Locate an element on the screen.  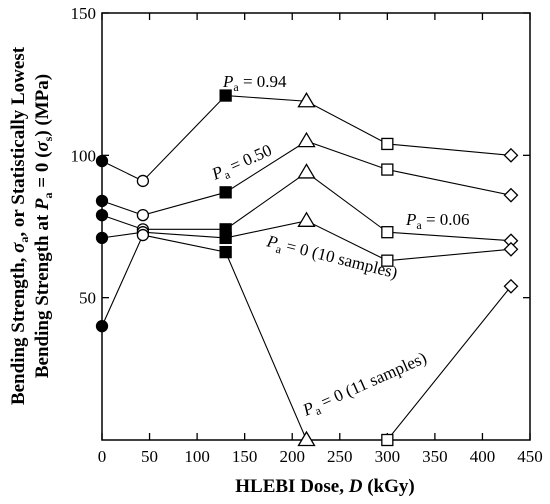
y-tick-label: 50 is located at coordinates (87, 298).